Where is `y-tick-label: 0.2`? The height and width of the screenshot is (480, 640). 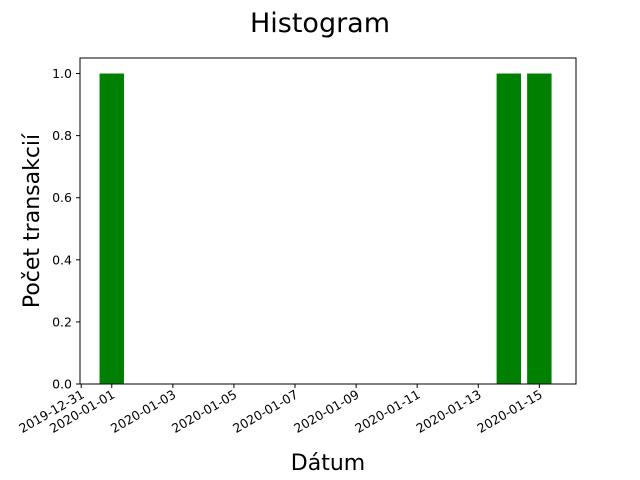 y-tick-label: 0.2 is located at coordinates (62, 321).